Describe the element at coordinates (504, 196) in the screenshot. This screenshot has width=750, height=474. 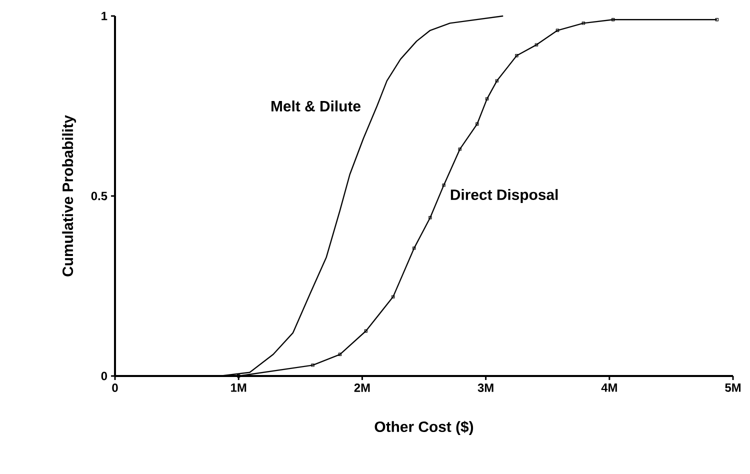
I see `series-label: Direct Disposal` at that location.